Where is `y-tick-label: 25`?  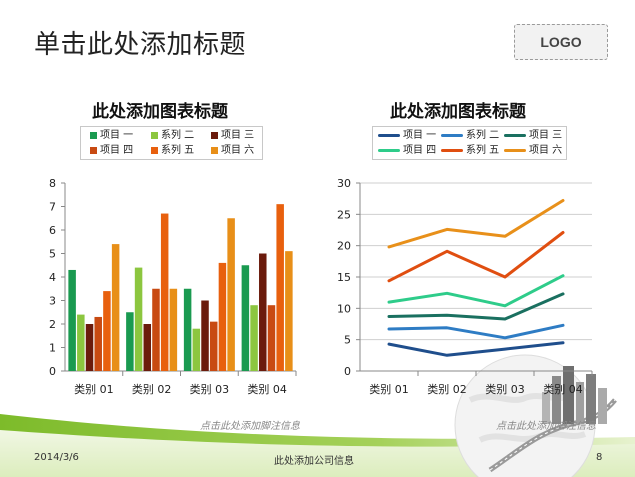
y-tick-label: 25 is located at coordinates (344, 214).